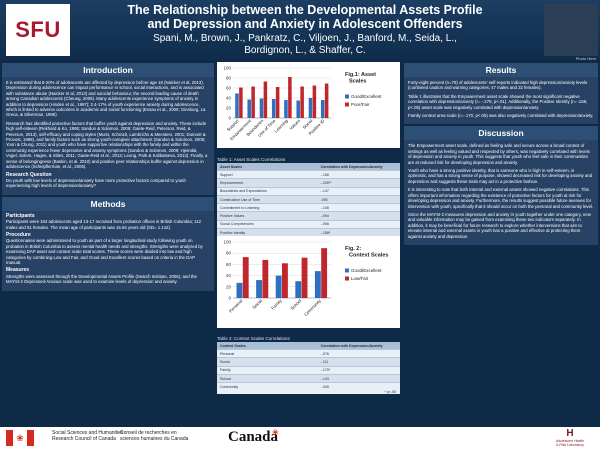 The height and width of the screenshot is (450, 600). I want to click on table2-corr-cell: -.045, so click(324, 386).